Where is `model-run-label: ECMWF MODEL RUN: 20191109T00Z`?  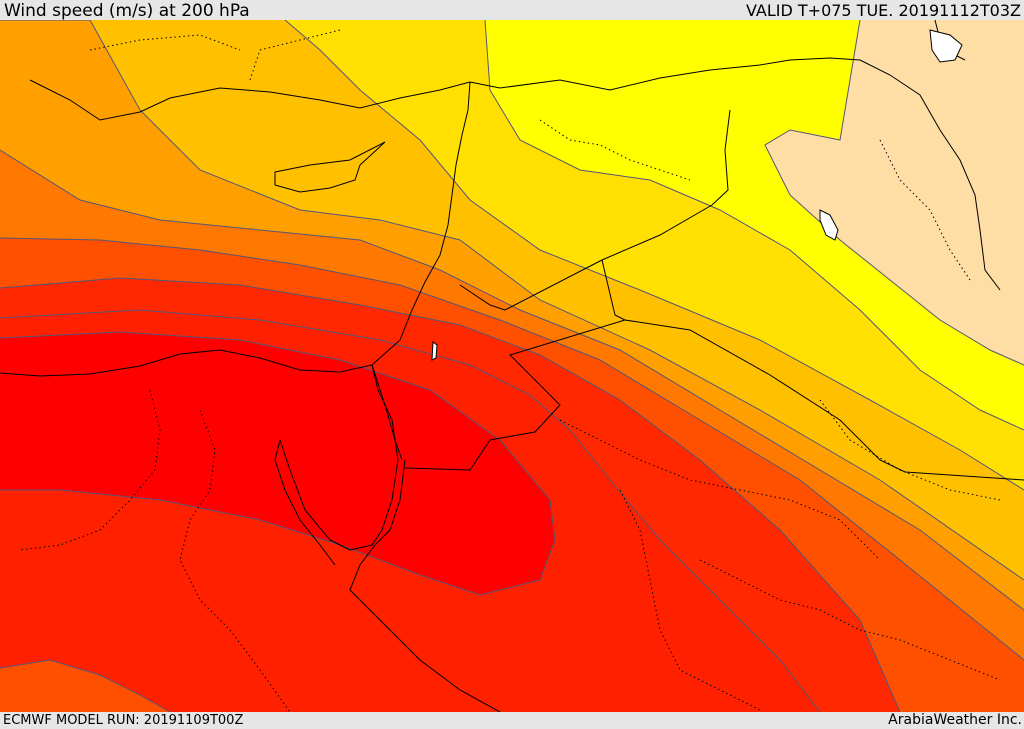 model-run-label: ECMWF MODEL RUN: 20191109T00Z is located at coordinates (123, 720).